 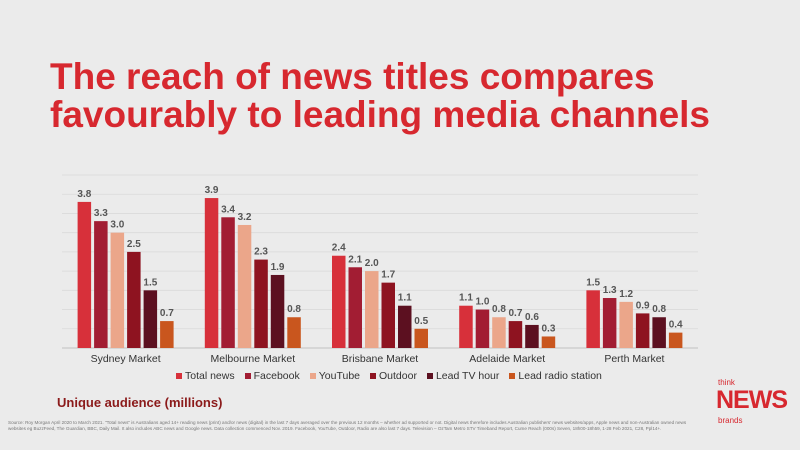 I want to click on title-line-1: The reach of news titles compares, so click(x=352, y=76).